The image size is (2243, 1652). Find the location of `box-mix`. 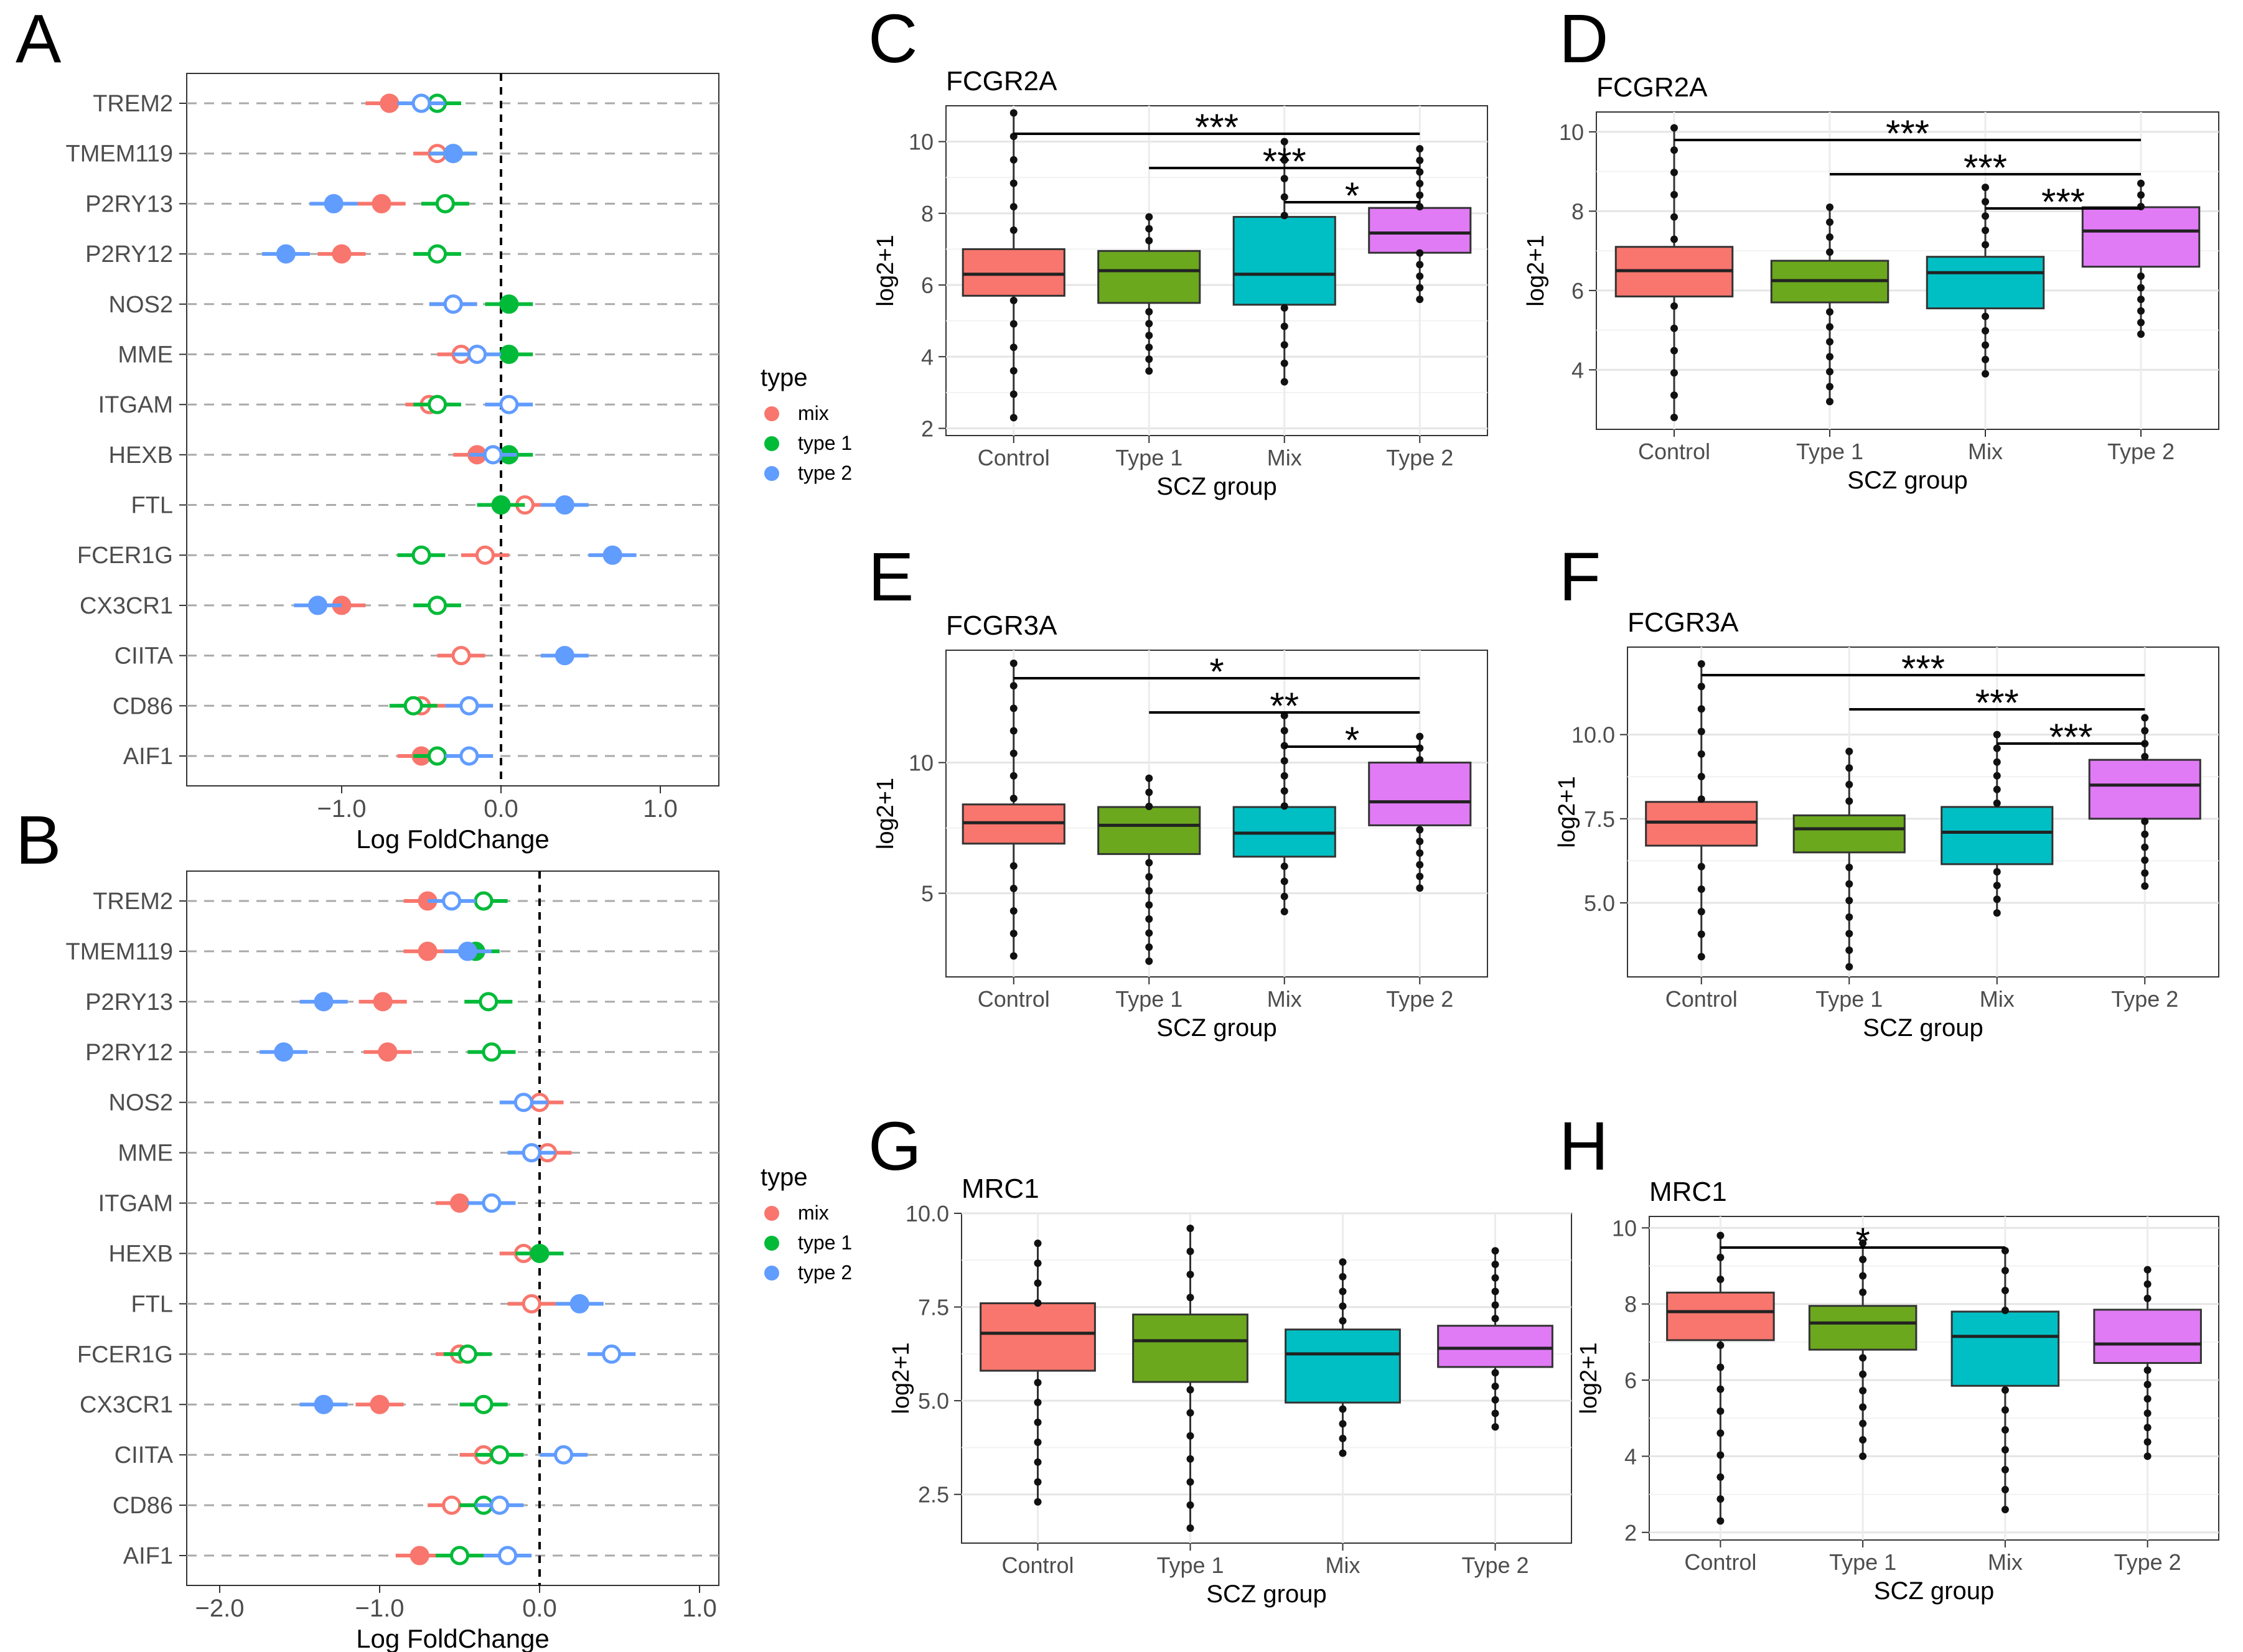

box-mix is located at coordinates (2005, 1349).